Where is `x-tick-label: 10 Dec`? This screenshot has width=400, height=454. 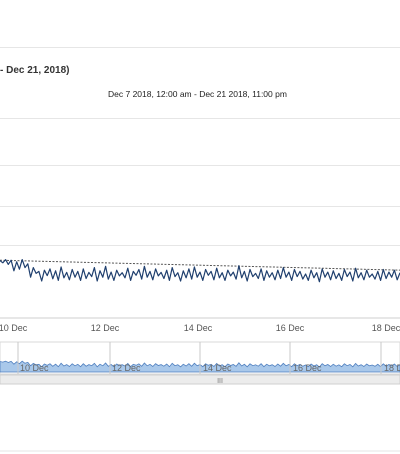
x-tick-label: 10 Dec is located at coordinates (14, 328).